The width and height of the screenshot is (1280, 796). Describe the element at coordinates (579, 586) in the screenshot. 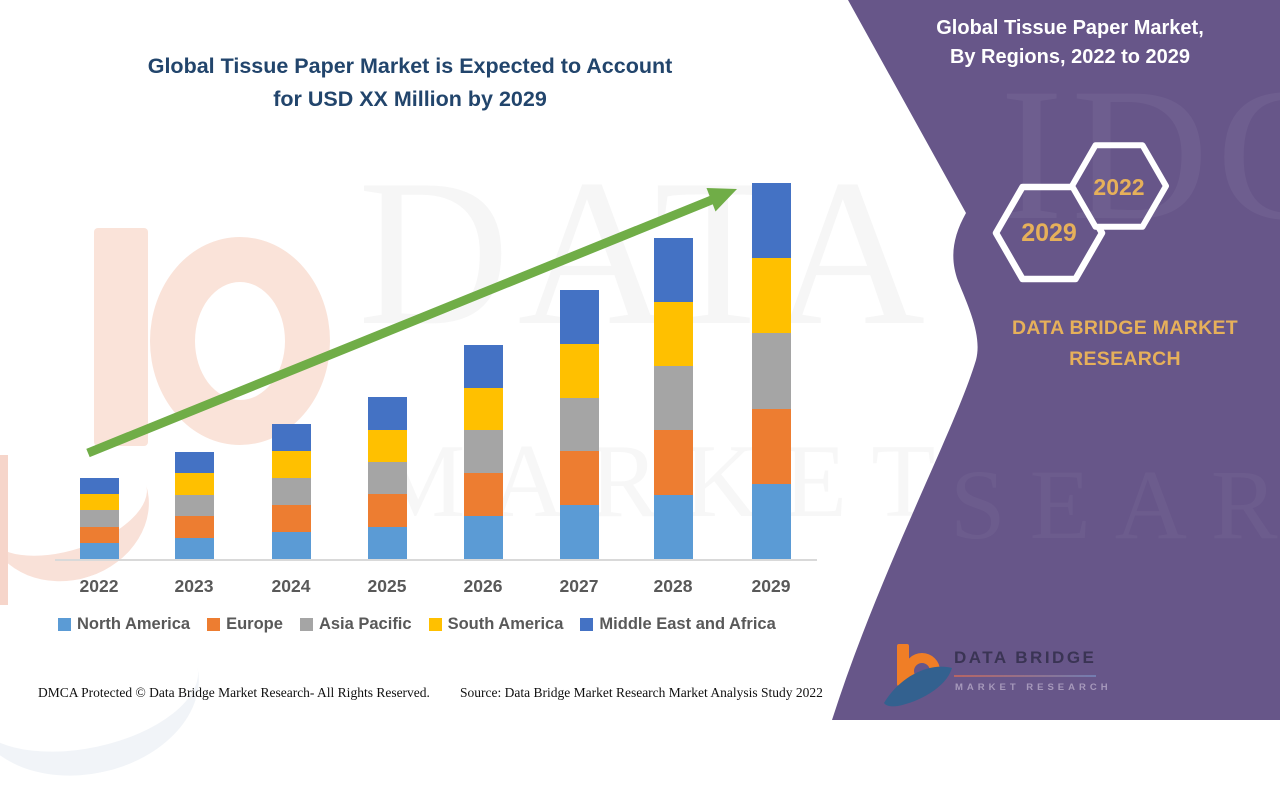

I see `x-axis-label-2027: 2027` at that location.